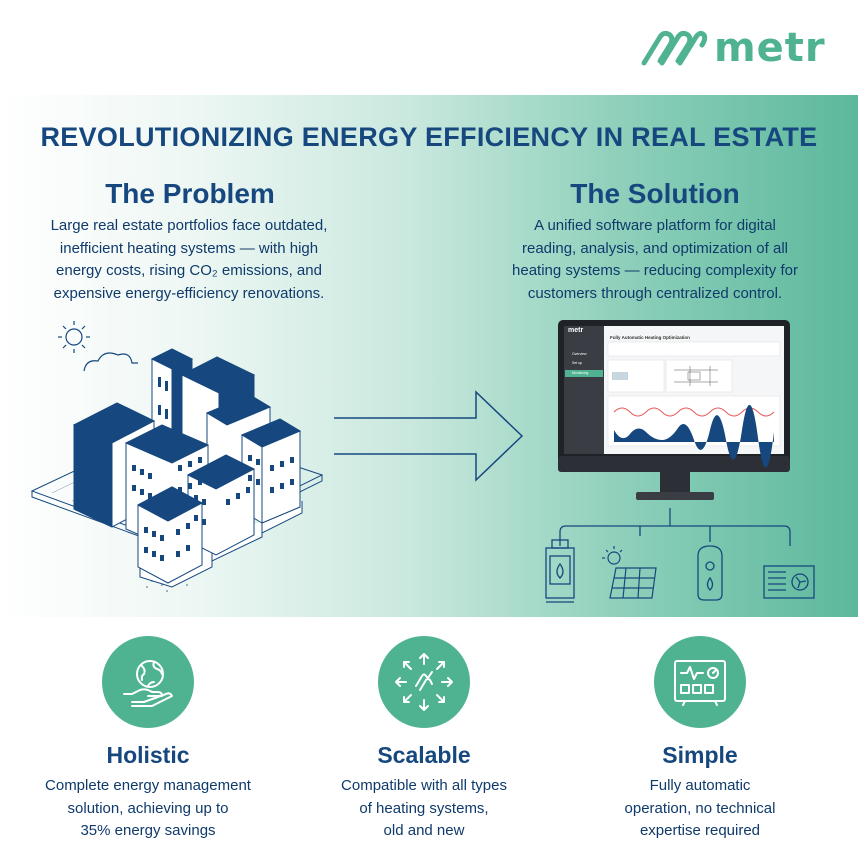  What do you see at coordinates (580, 373) in the screenshot?
I see `monitor-nav-item: Monitoring` at bounding box center [580, 373].